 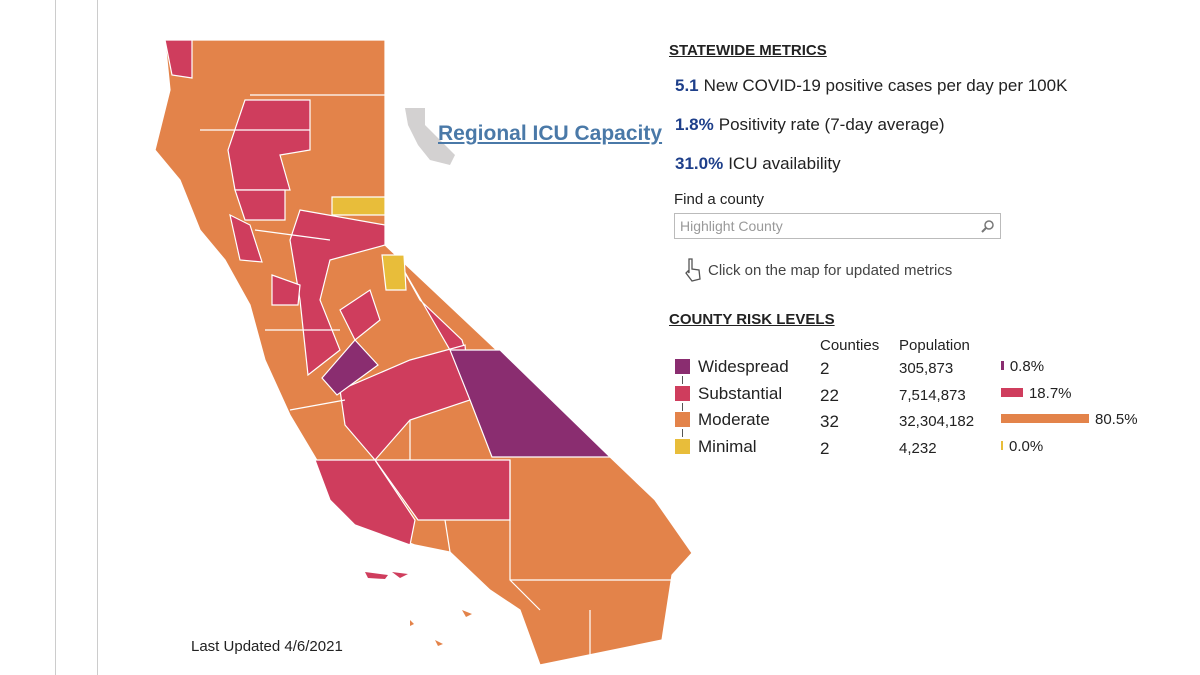 I want to click on islands, so click(x=418, y=609).